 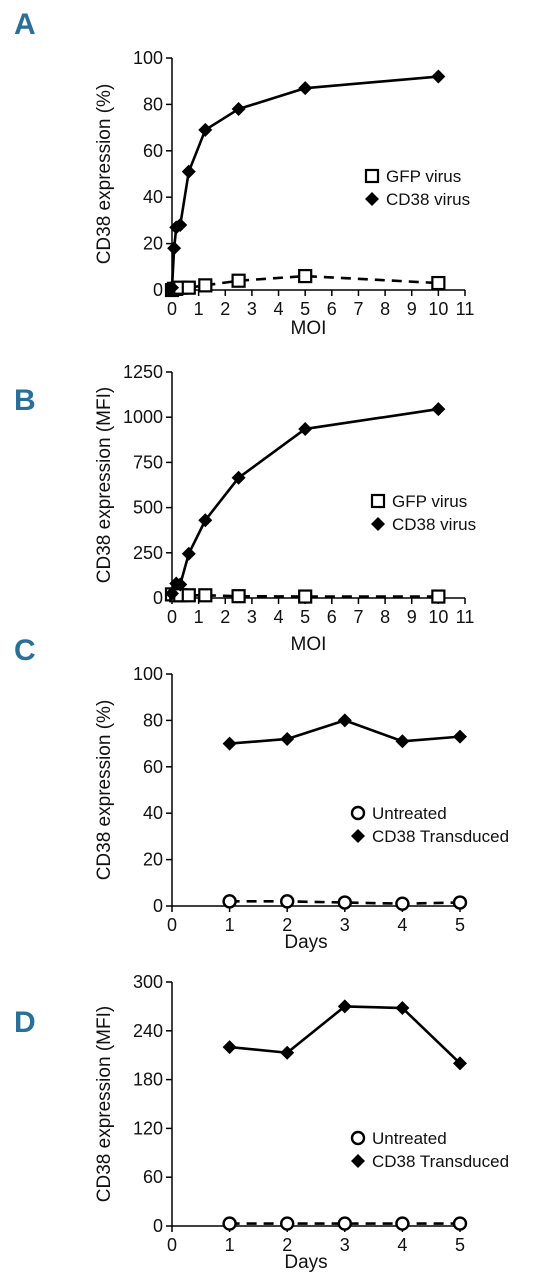 I want to click on panel-b-y-tick-label: 1000, so click(x=143, y=417).